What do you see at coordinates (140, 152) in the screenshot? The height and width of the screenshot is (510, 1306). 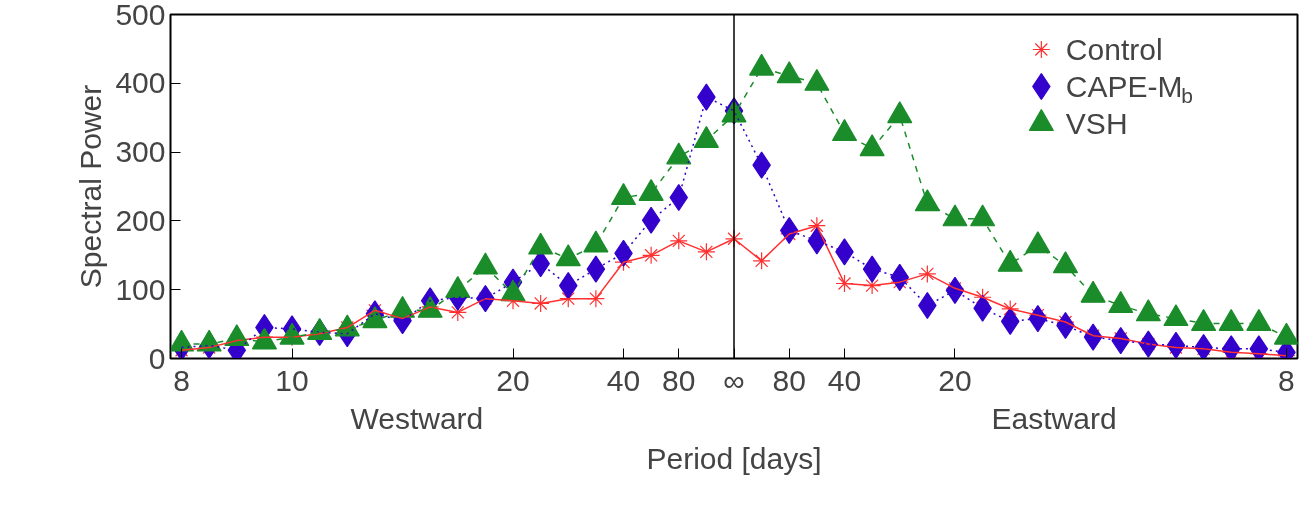 I see `y-tick-label: 300` at bounding box center [140, 152].